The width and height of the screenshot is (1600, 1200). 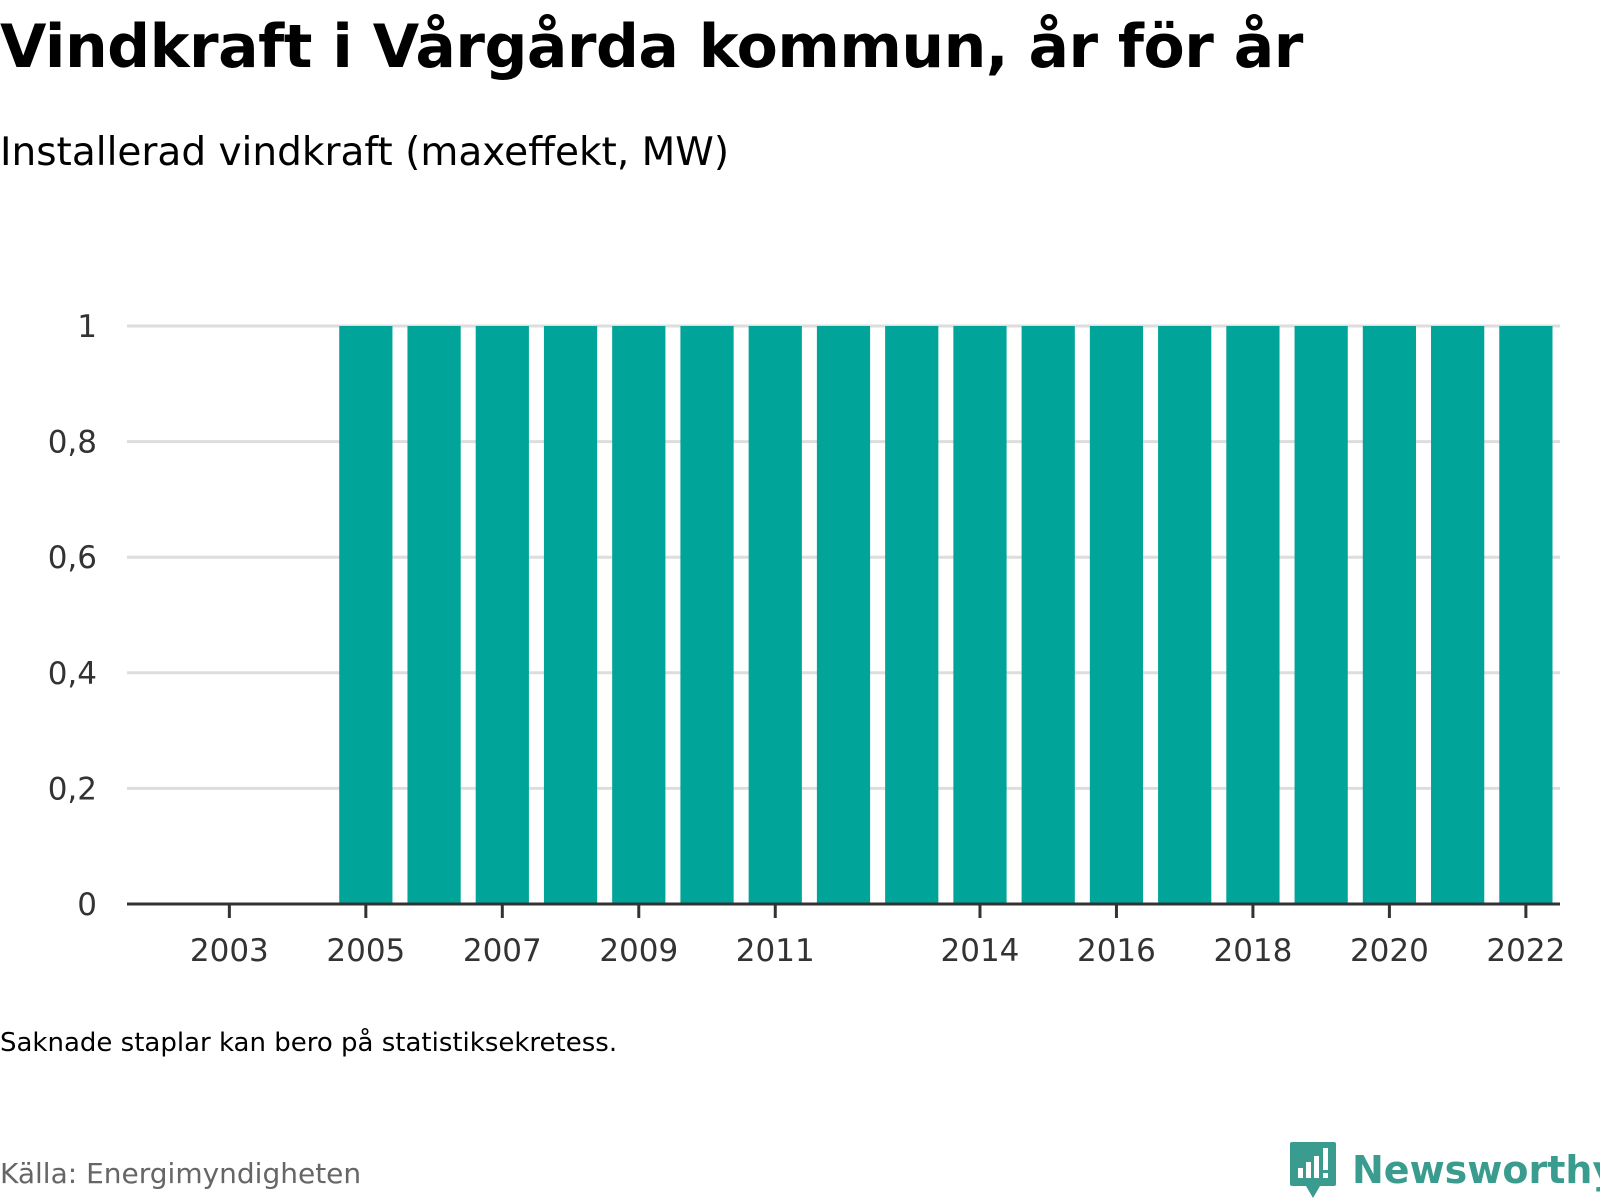 What do you see at coordinates (1458, 615) in the screenshot?
I see `bar-2021` at bounding box center [1458, 615].